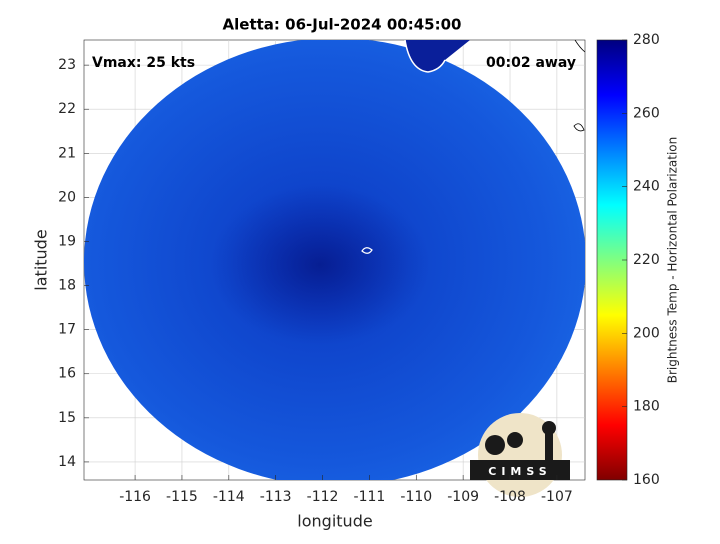 The width and height of the screenshot is (720, 544). I want to click on y-tick-label: 22, so click(67, 109).